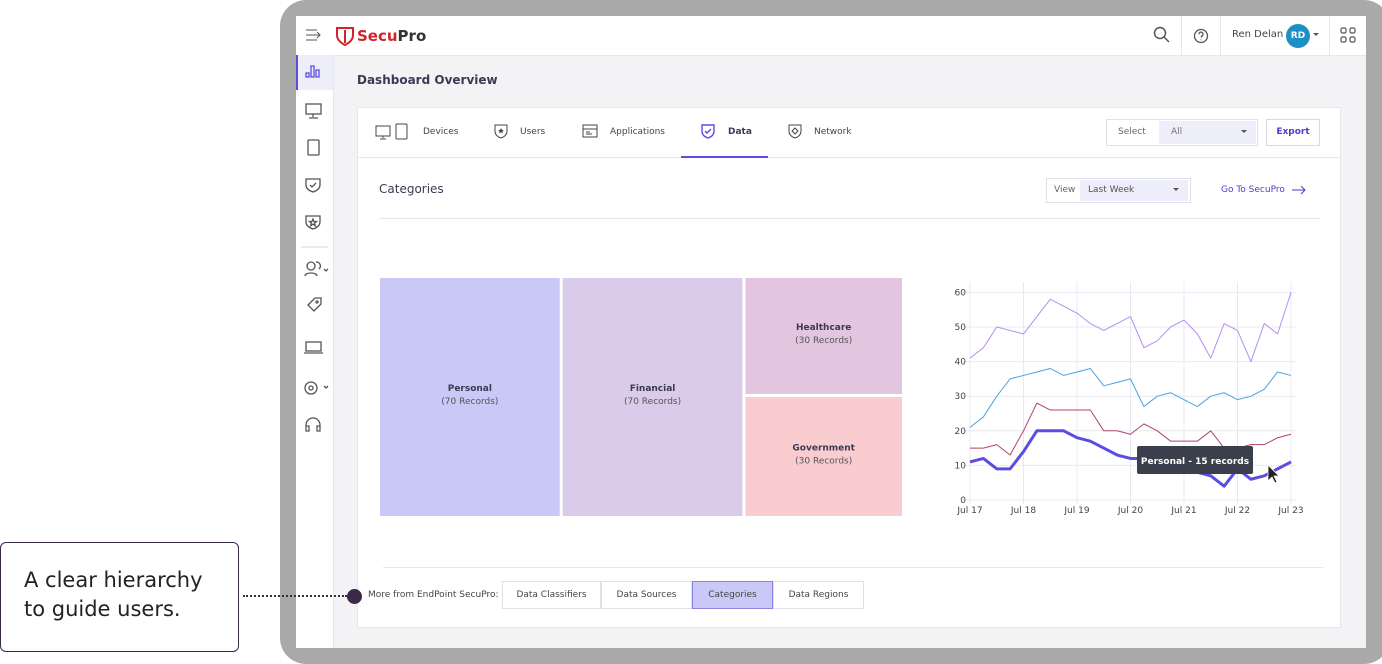  What do you see at coordinates (961, 397) in the screenshot?
I see `y-tick-label: 30` at bounding box center [961, 397].